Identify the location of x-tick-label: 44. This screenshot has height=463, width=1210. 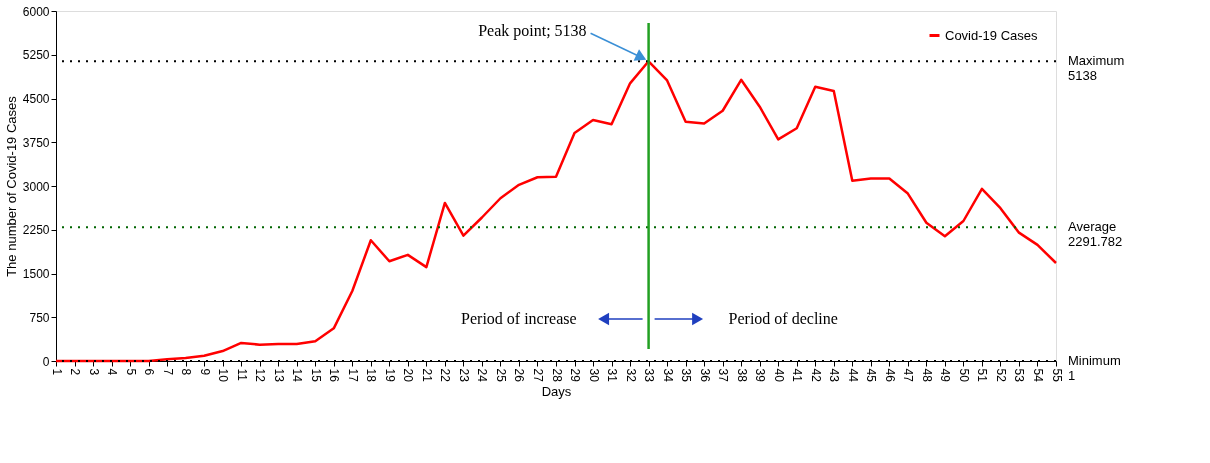
(852, 375).